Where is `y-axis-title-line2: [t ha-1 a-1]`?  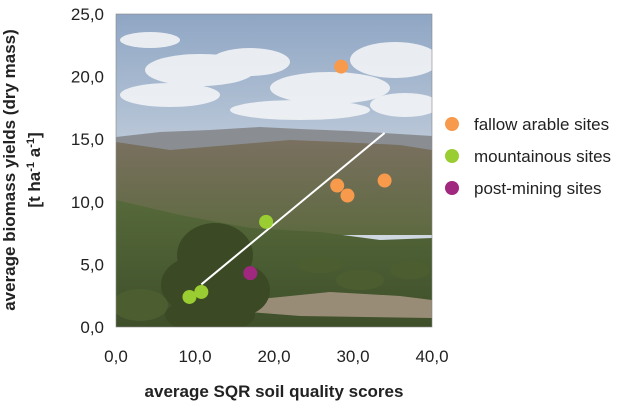
y-axis-title-line2: [t ha-1 a-1] is located at coordinates (34, 169).